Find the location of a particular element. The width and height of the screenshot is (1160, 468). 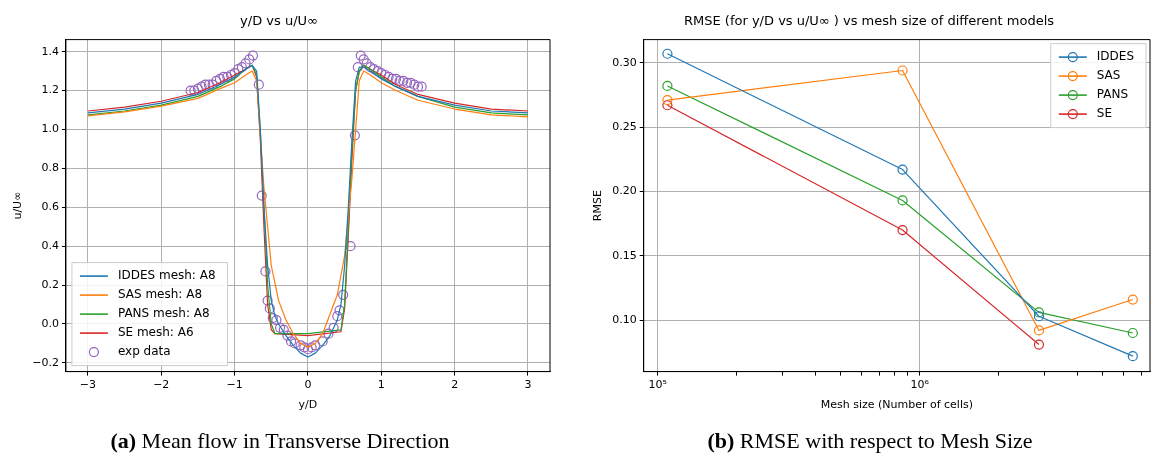

text: (b) RMSE with respect to Mesh Size is located at coordinates (870, 440).